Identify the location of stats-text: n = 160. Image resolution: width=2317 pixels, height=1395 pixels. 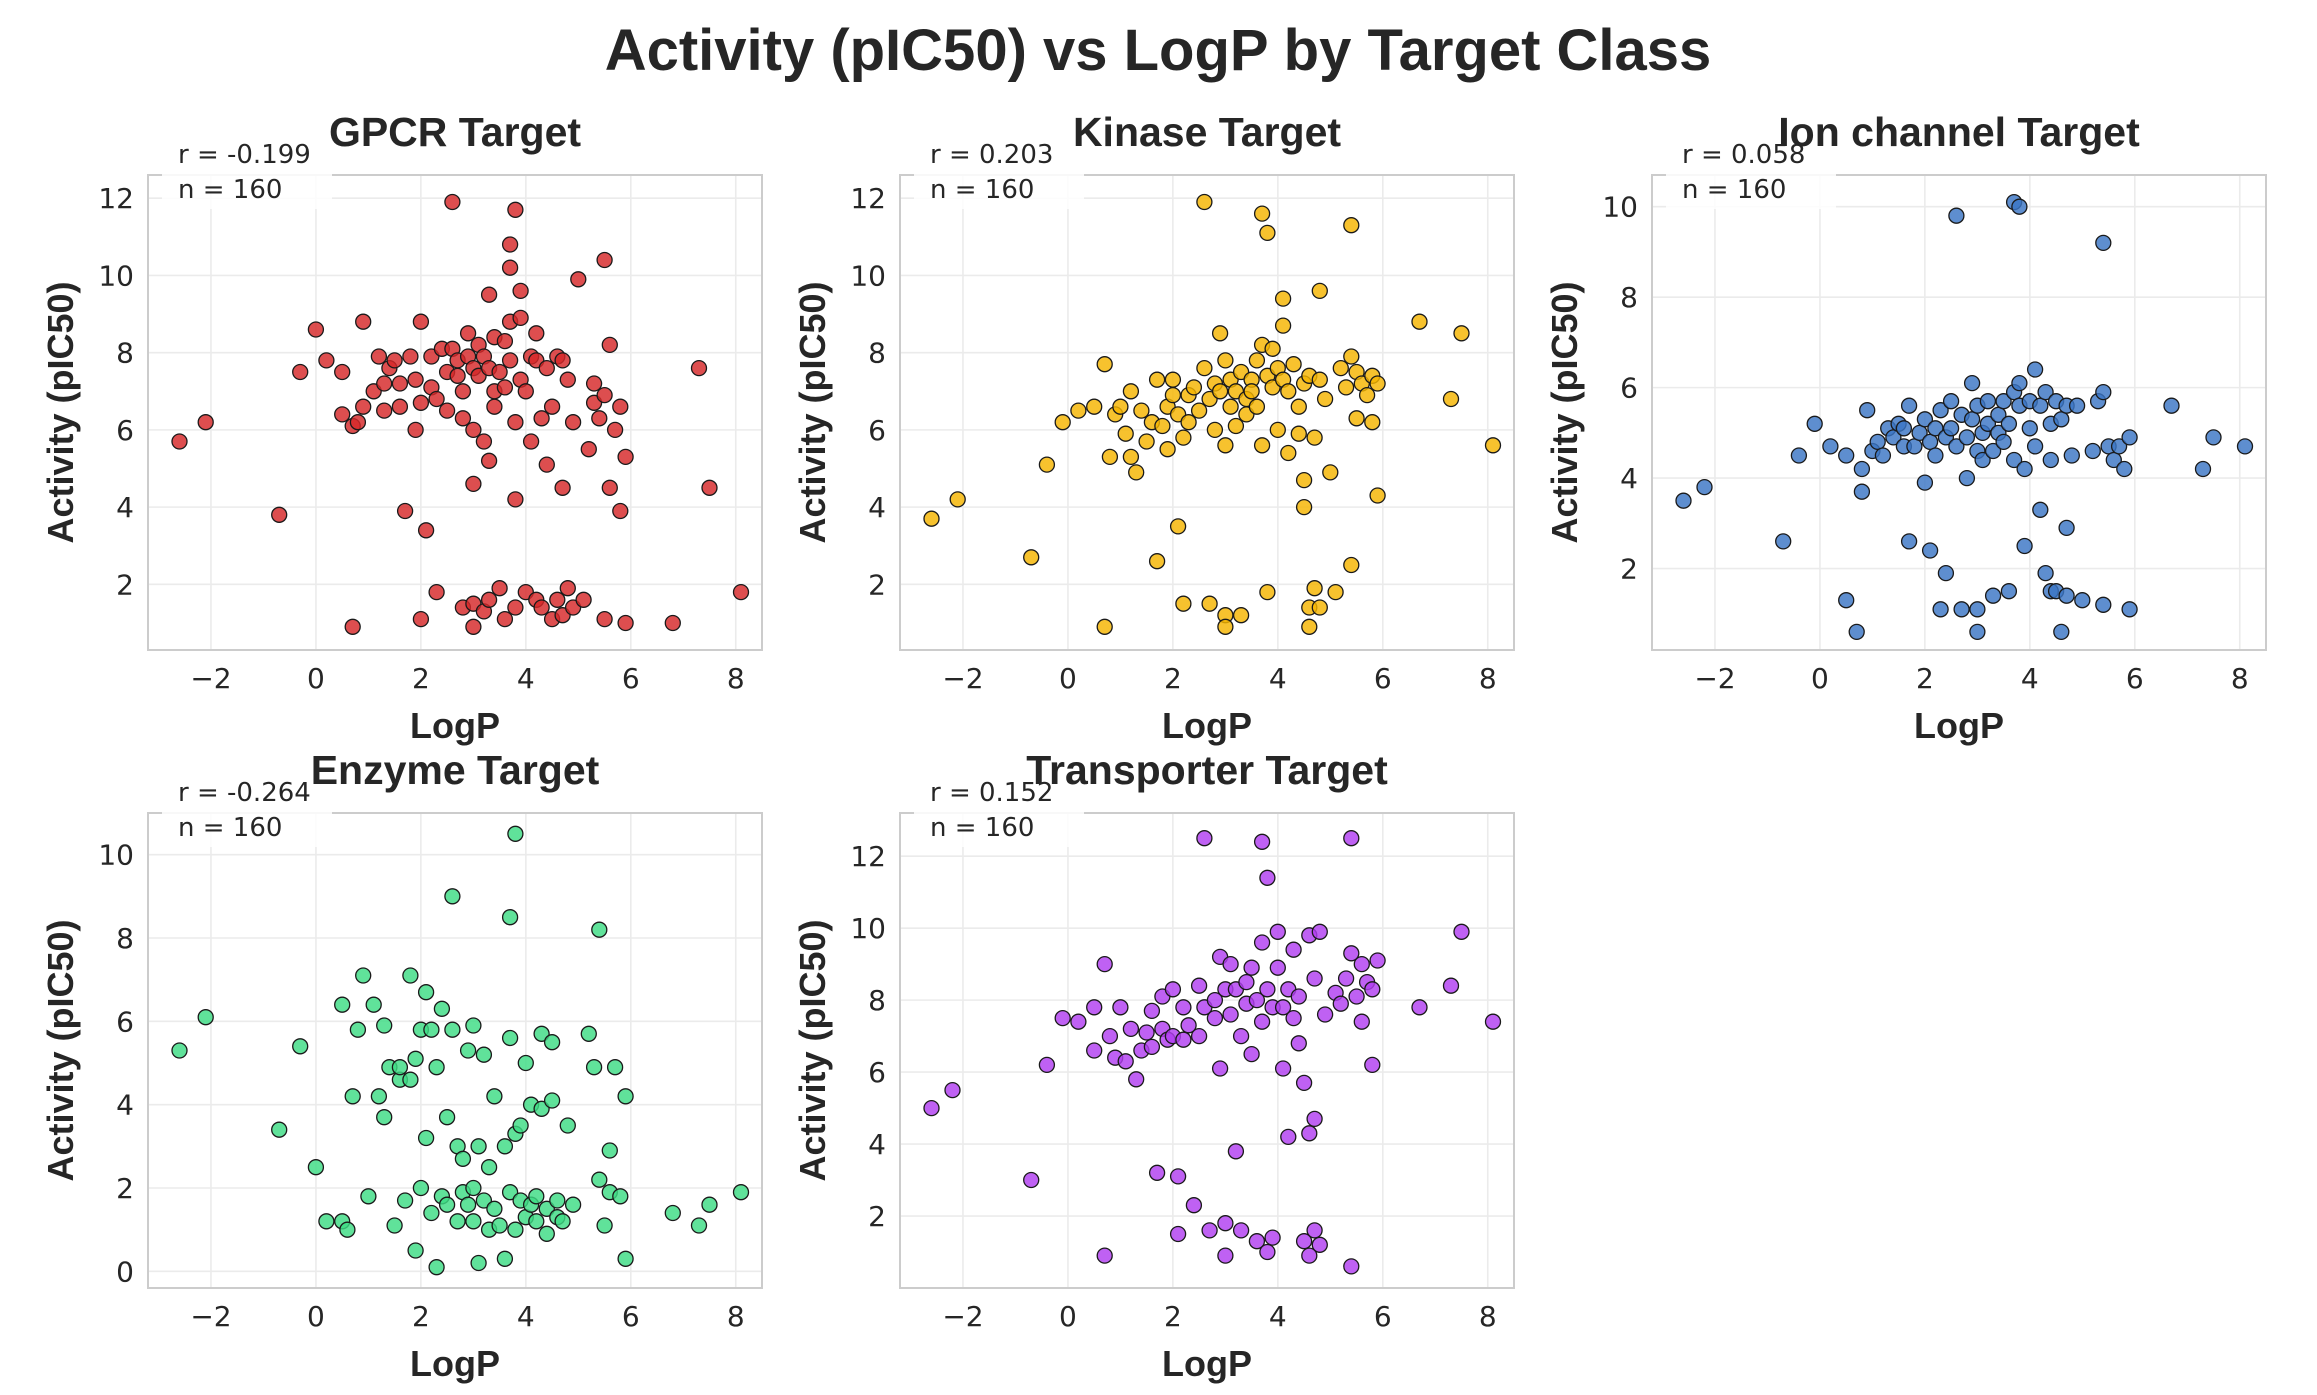
(230, 828).